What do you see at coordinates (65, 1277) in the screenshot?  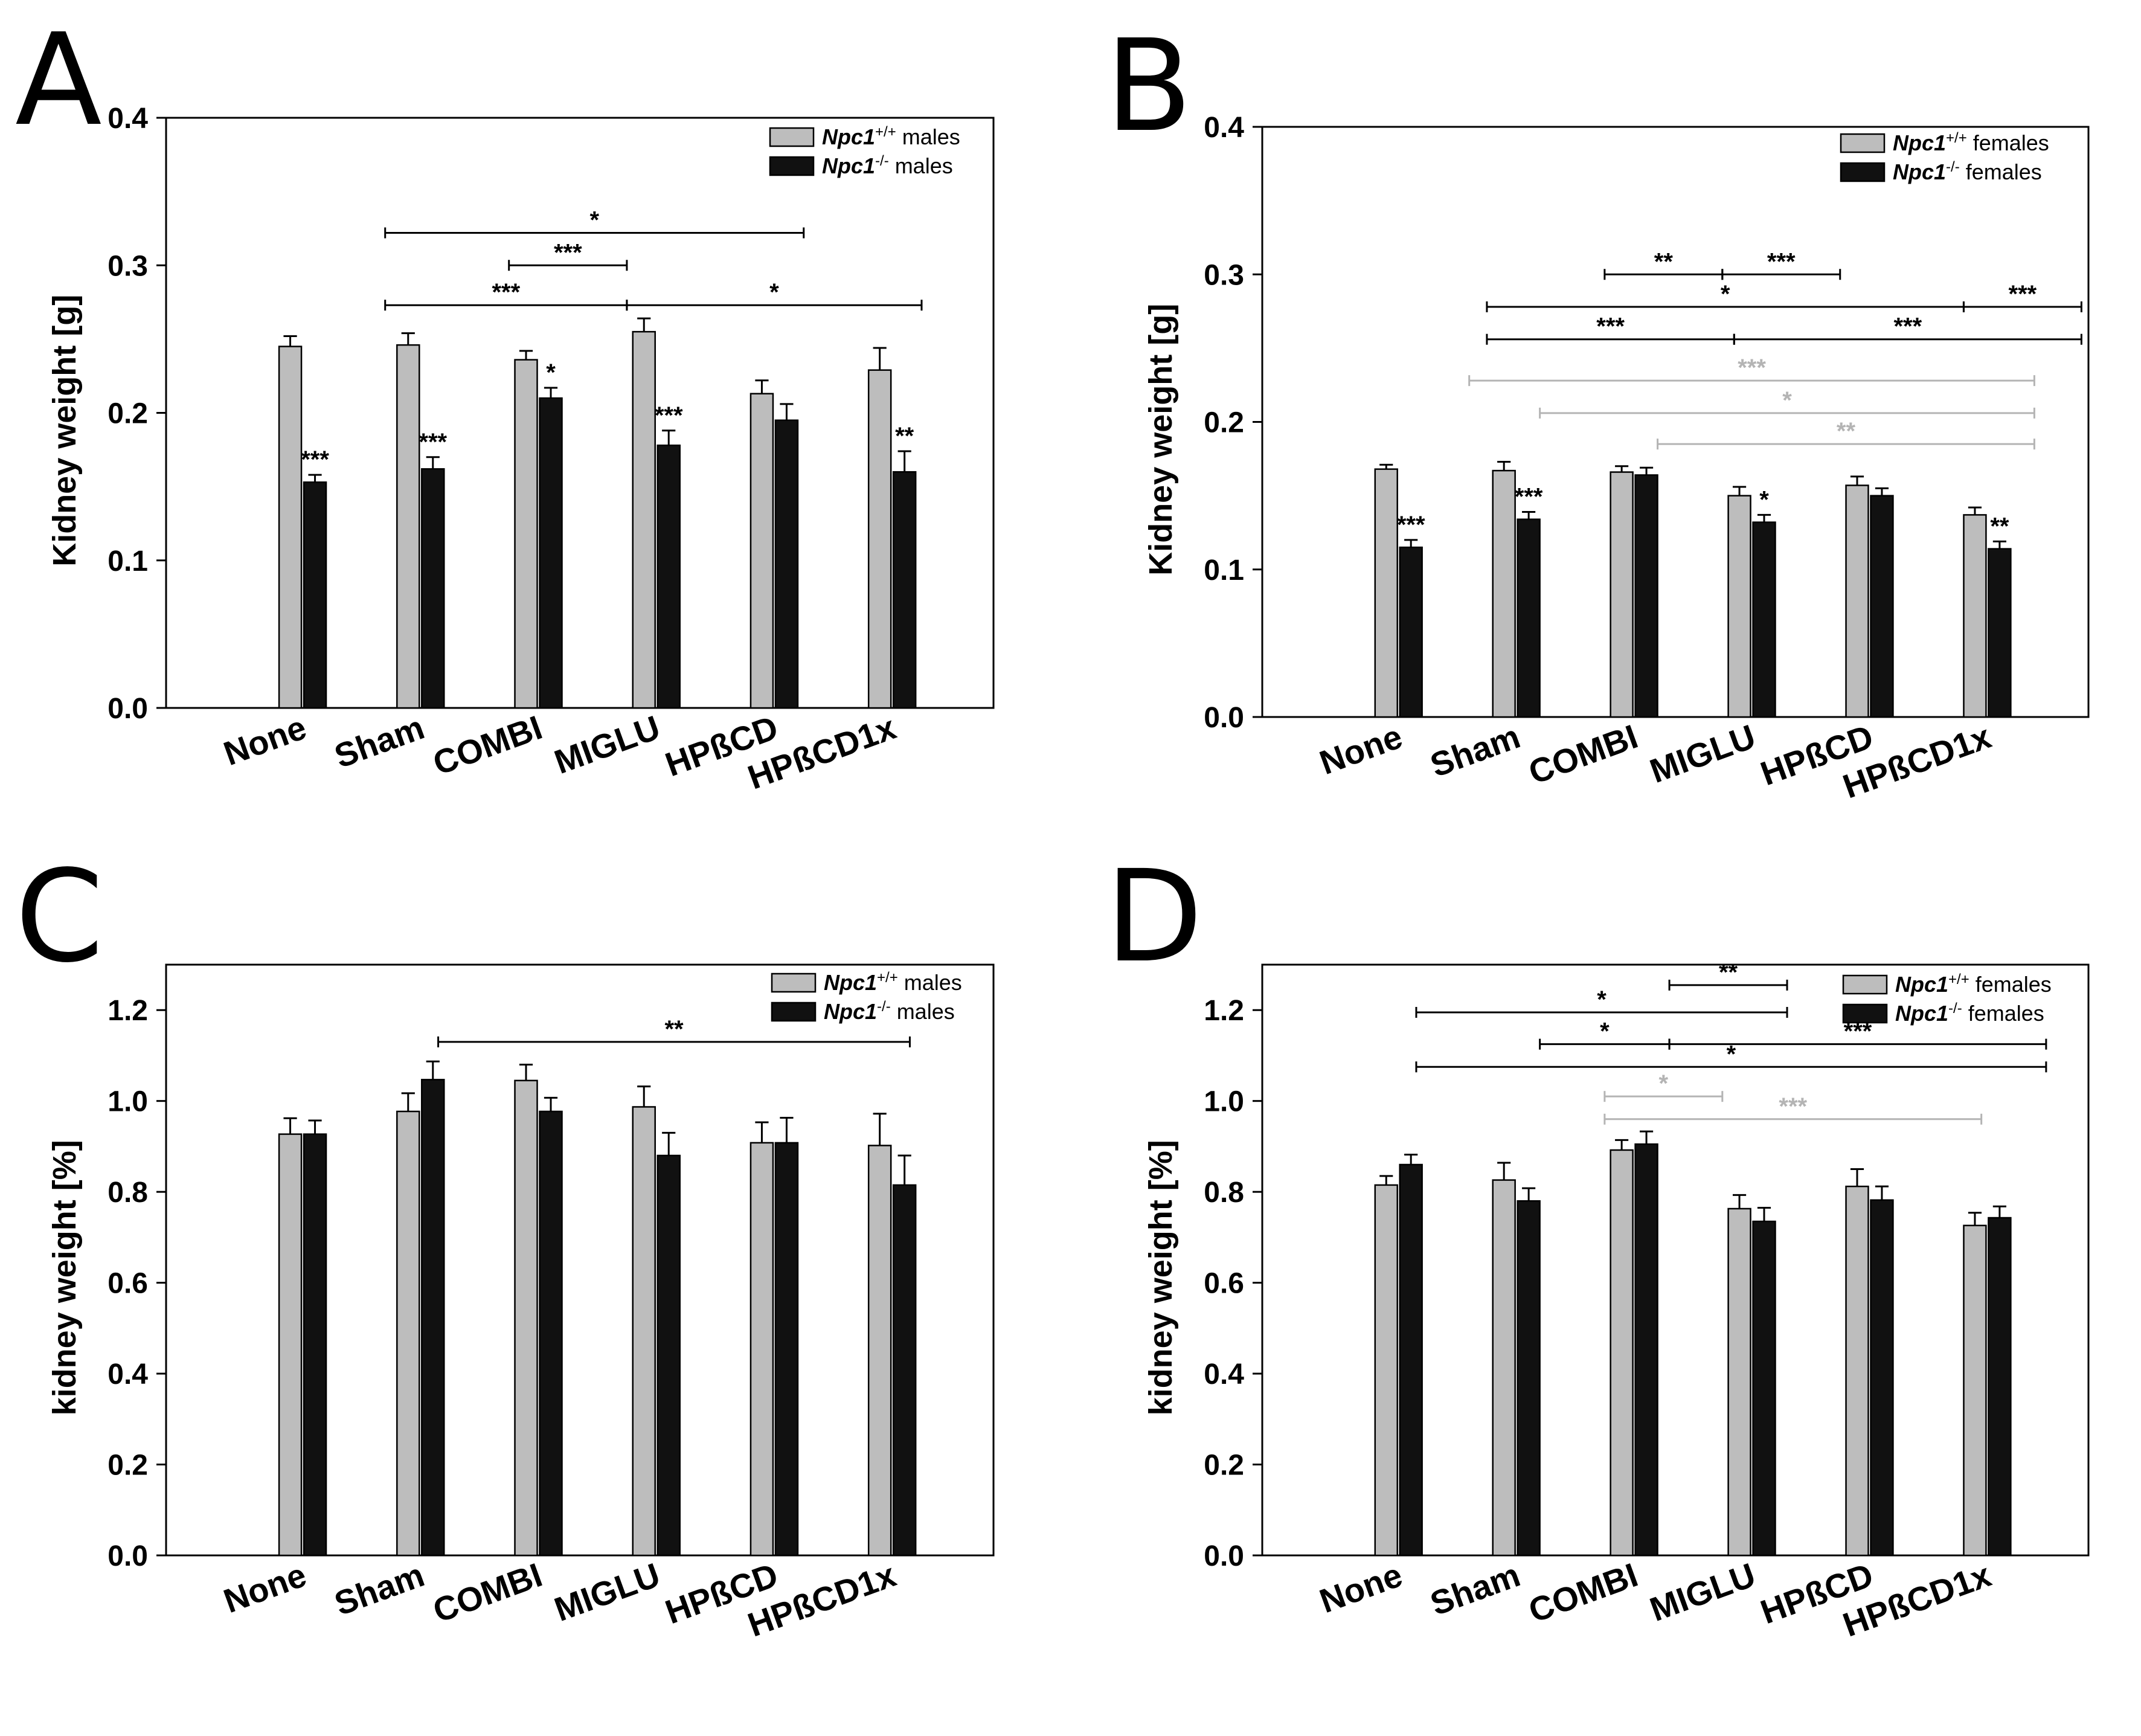 I see `y-axis-title: kidney weight [%]` at bounding box center [65, 1277].